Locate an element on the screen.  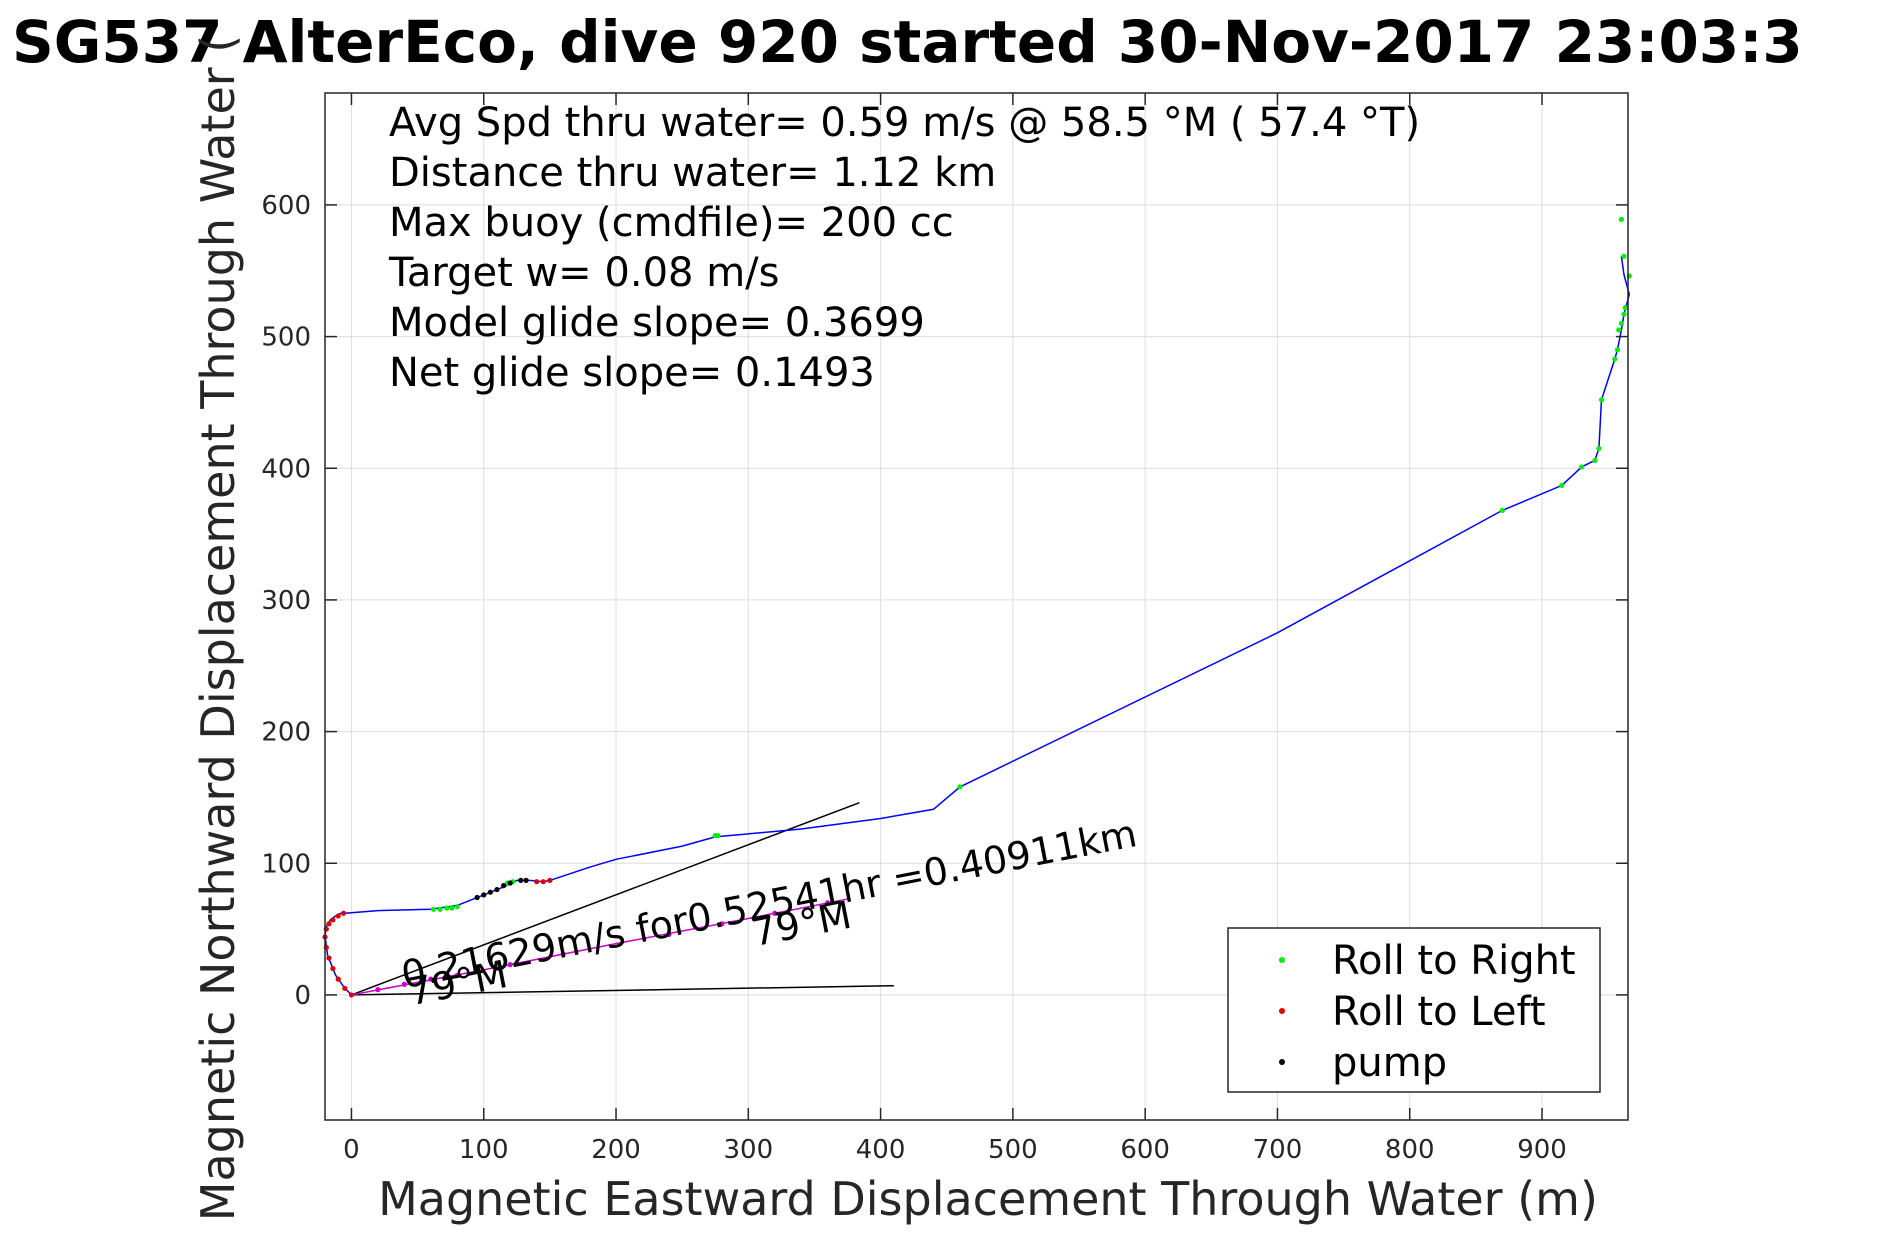
y-tick-label: 400 is located at coordinates (286, 469).